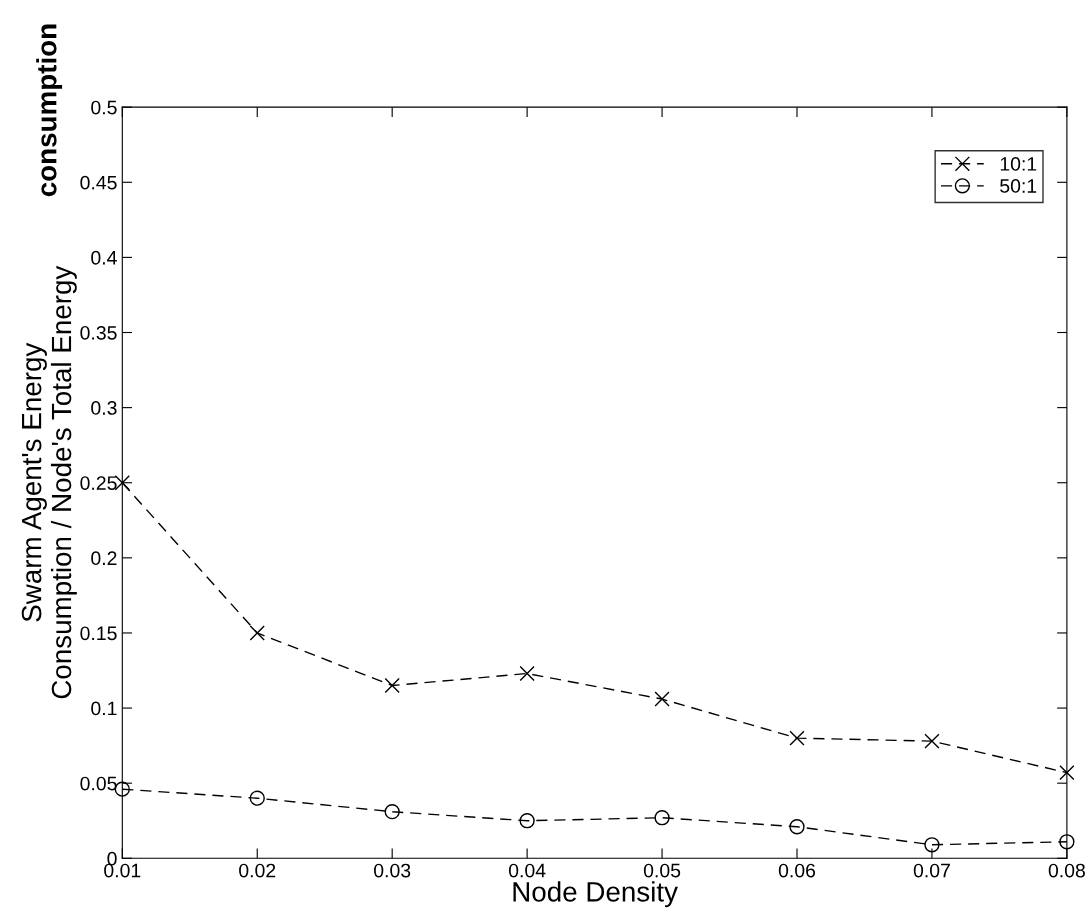 The height and width of the screenshot is (916, 1092). What do you see at coordinates (257, 870) in the screenshot?
I see `x-tick-label: 0.02` at bounding box center [257, 870].